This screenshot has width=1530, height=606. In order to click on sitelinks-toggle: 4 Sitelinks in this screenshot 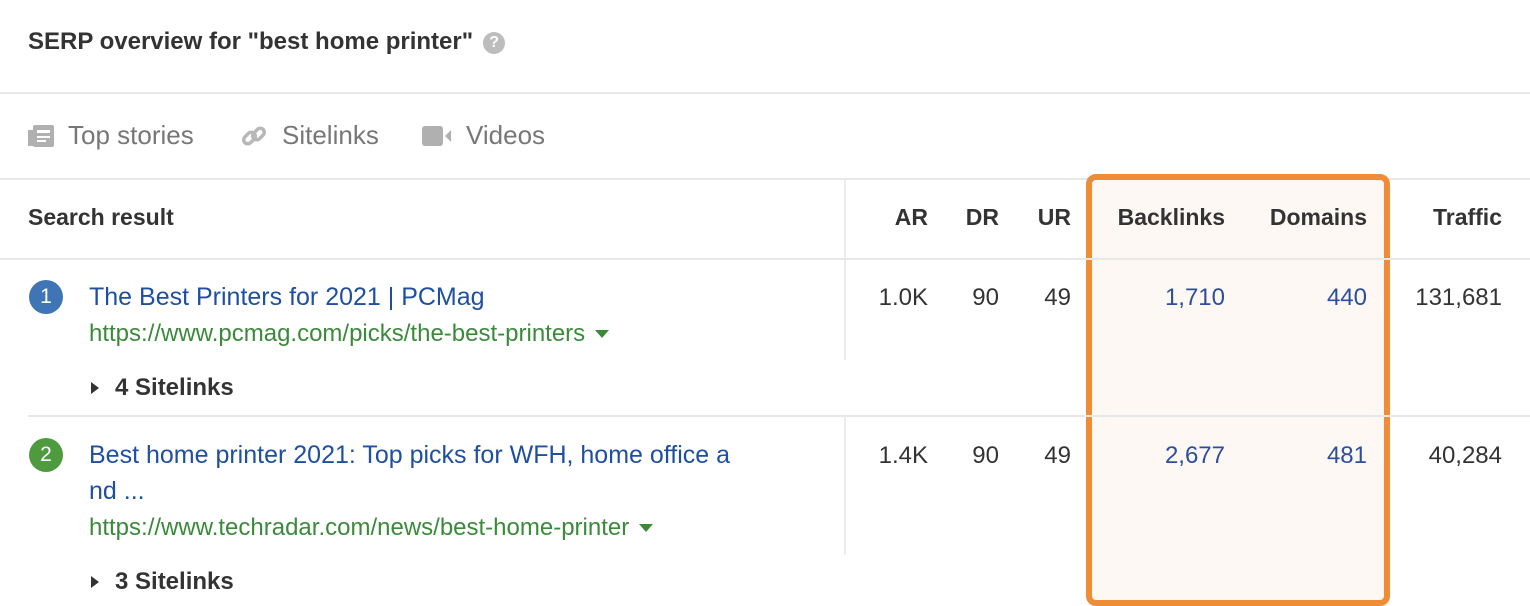, I will do `click(162, 388)`.